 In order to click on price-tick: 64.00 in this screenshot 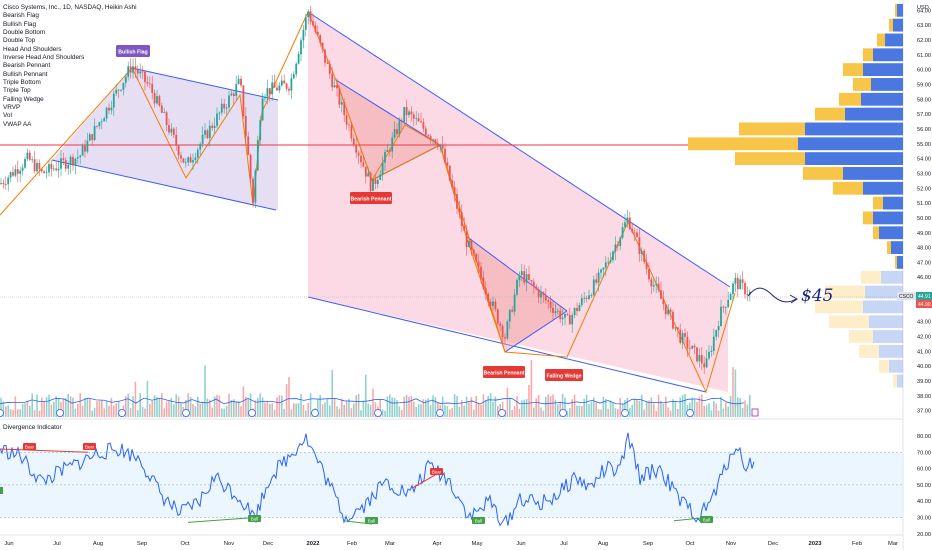, I will do `click(924, 11)`.